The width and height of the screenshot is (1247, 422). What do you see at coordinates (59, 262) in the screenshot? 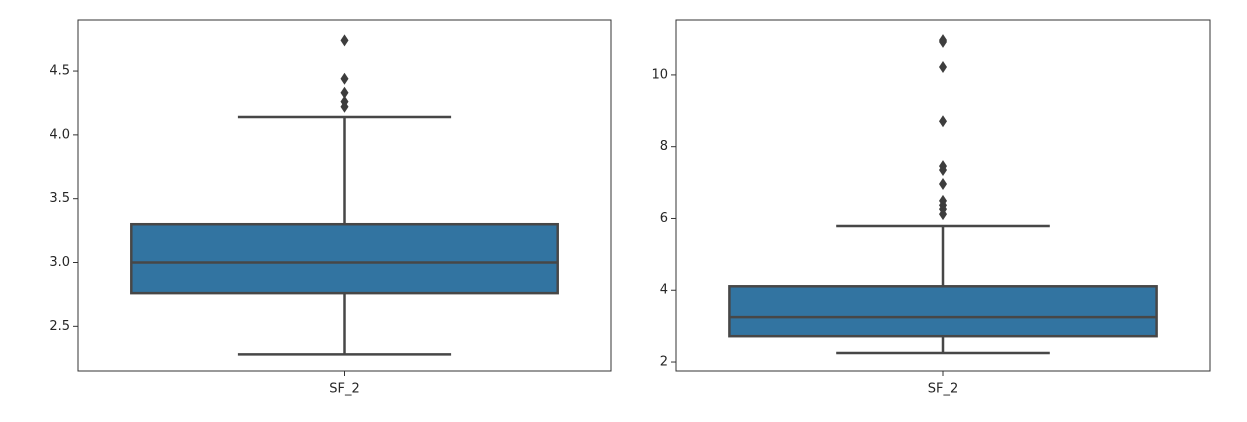
I see `y-tick-label: 3.0` at bounding box center [59, 262].